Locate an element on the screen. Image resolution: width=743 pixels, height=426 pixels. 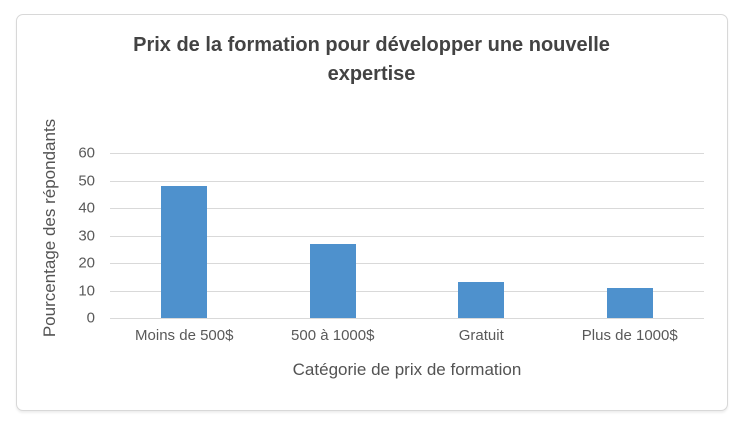
y-tick-label: 50 is located at coordinates (86, 180).